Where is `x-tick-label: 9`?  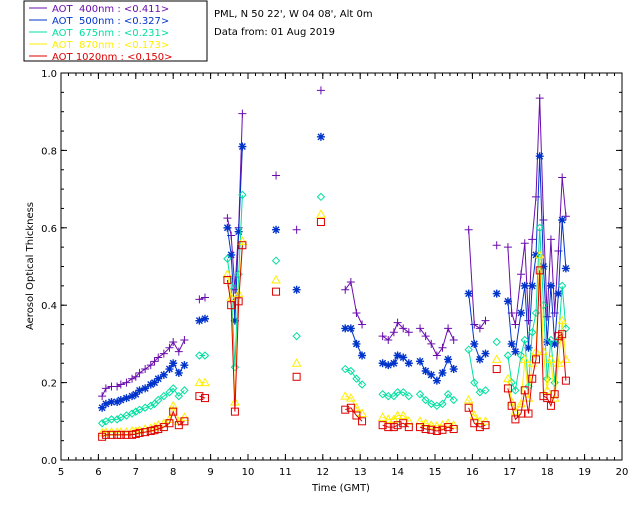
x-tick-label: 9 is located at coordinates (210, 472).